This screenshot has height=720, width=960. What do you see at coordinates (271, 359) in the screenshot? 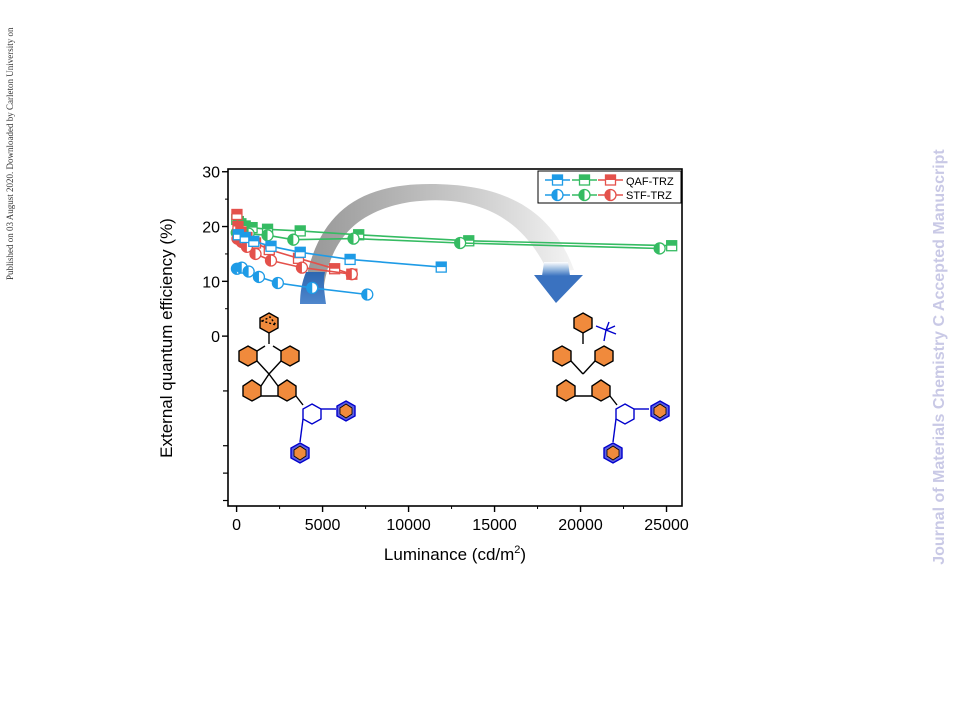
I see `qaf-trz-molecule-icon` at bounding box center [271, 359].